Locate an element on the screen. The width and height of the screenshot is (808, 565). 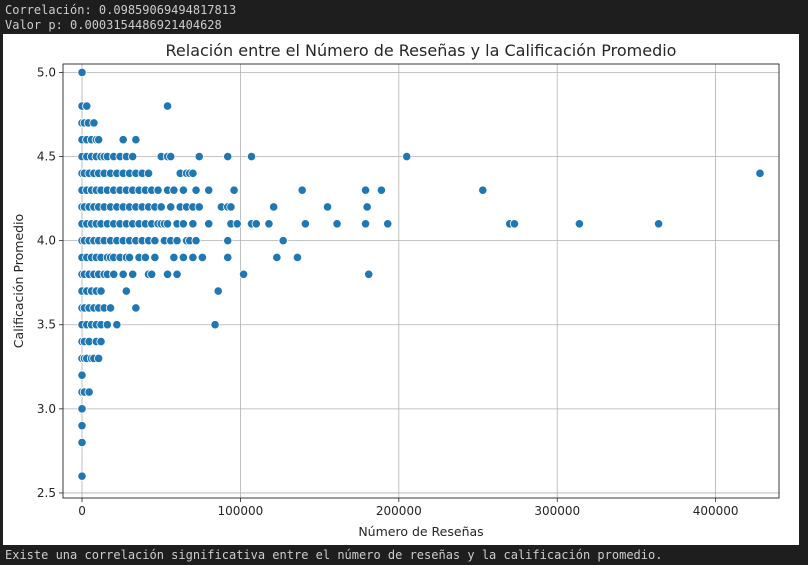
x-tick-label: 0 is located at coordinates (82, 511).